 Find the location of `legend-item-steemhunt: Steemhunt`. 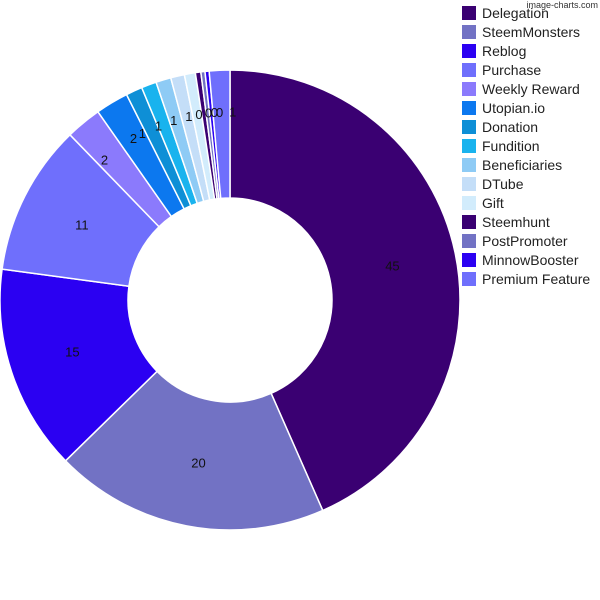

legend-item-steemhunt: Steemhunt is located at coordinates (526, 221).